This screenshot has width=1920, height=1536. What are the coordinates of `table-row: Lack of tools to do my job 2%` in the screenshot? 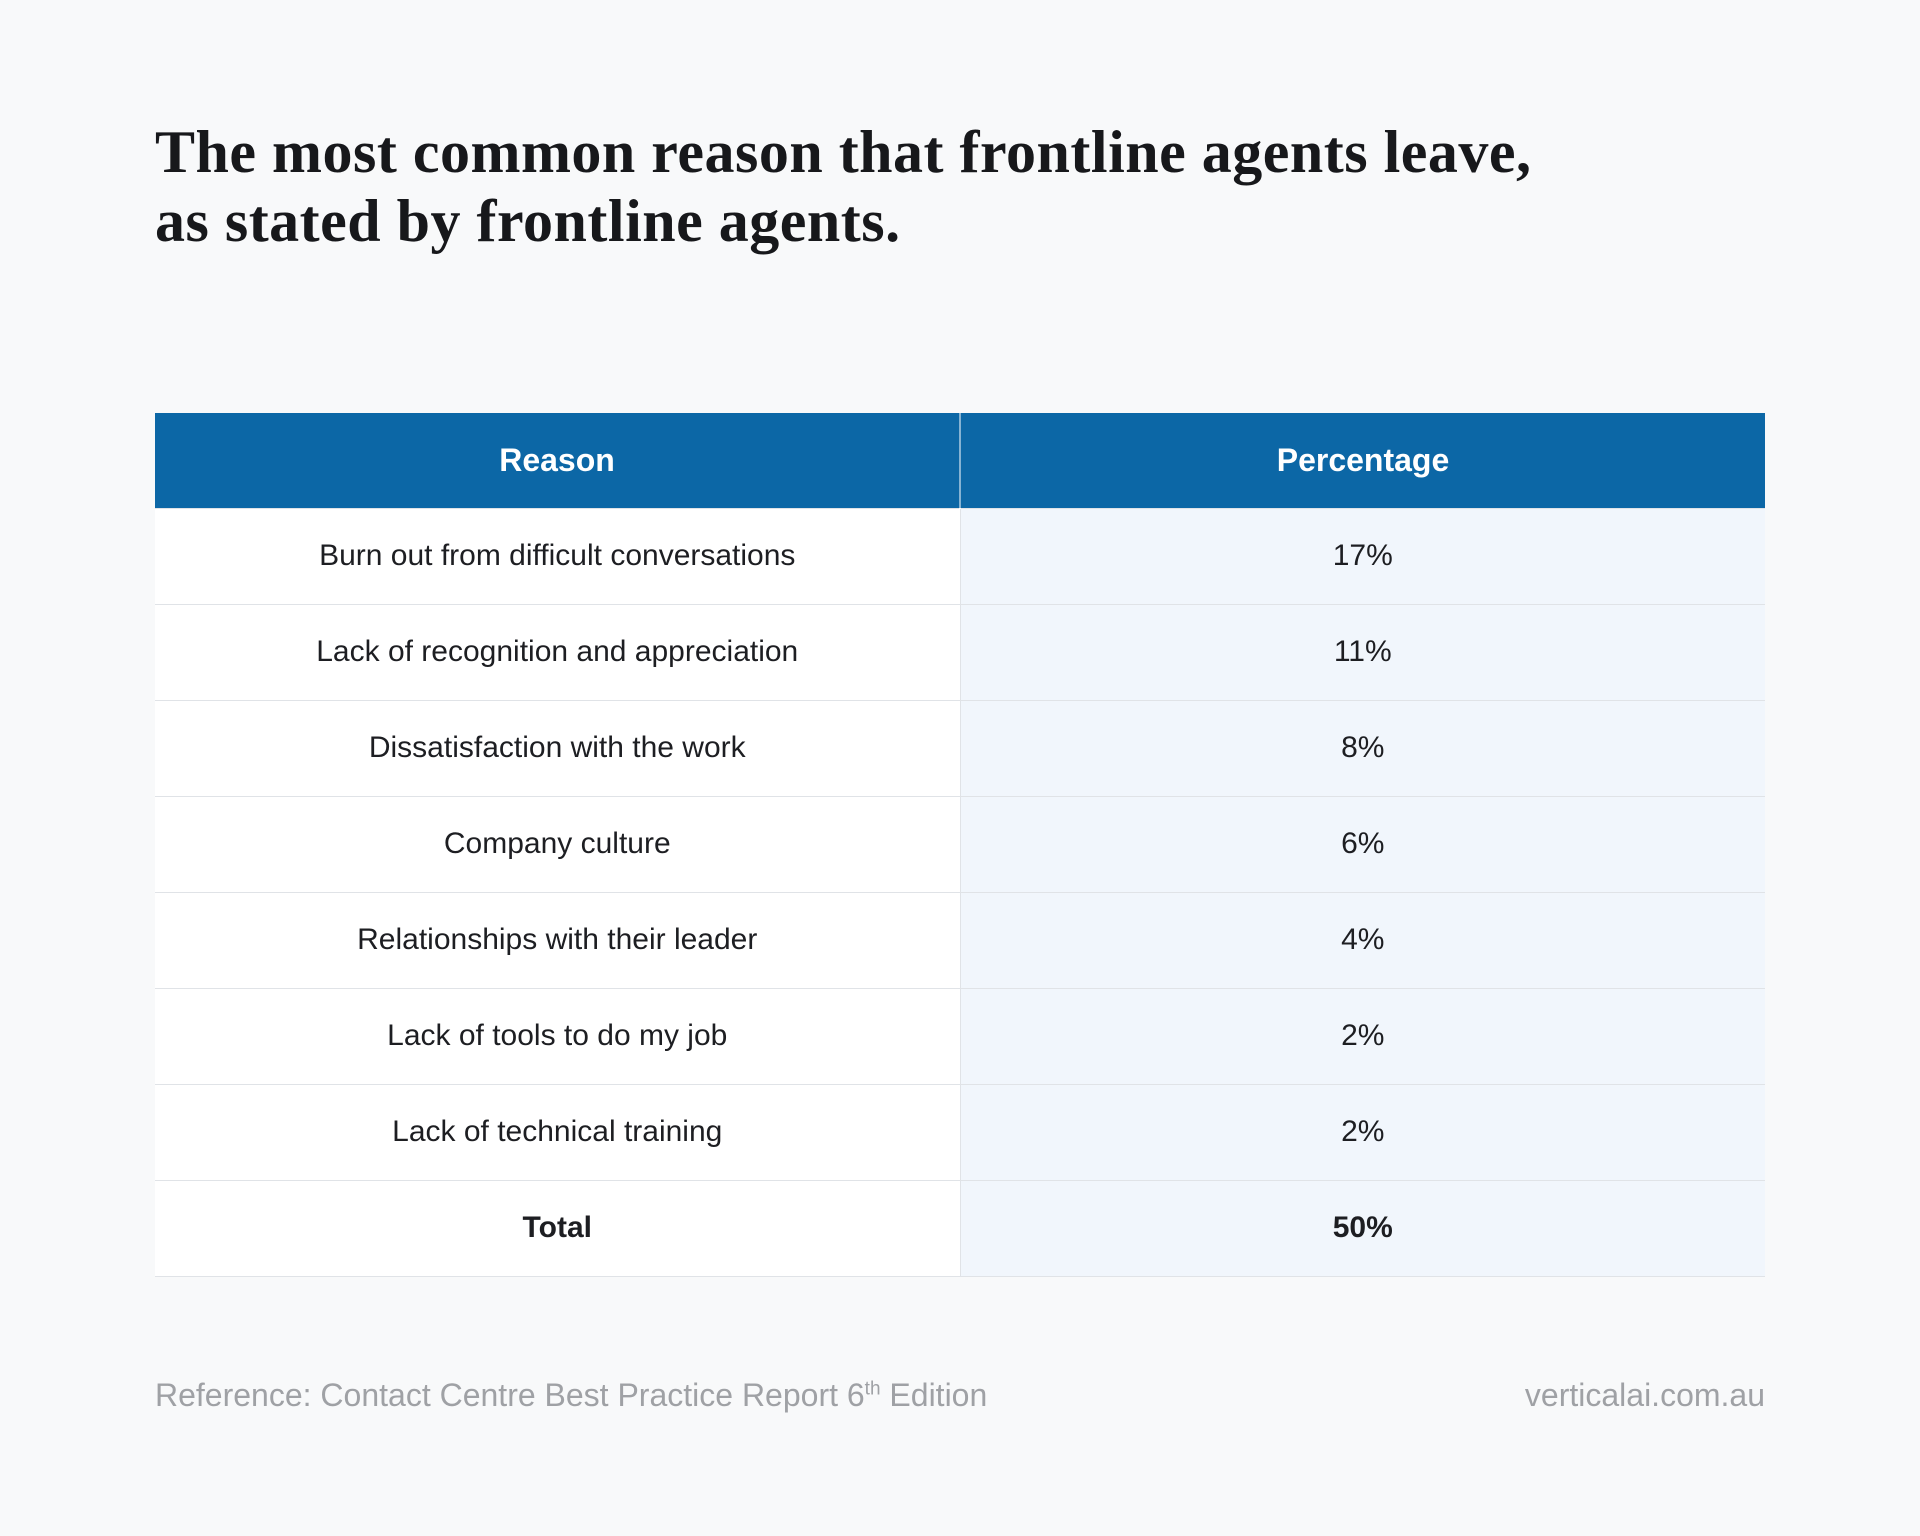 It's located at (960, 1035).